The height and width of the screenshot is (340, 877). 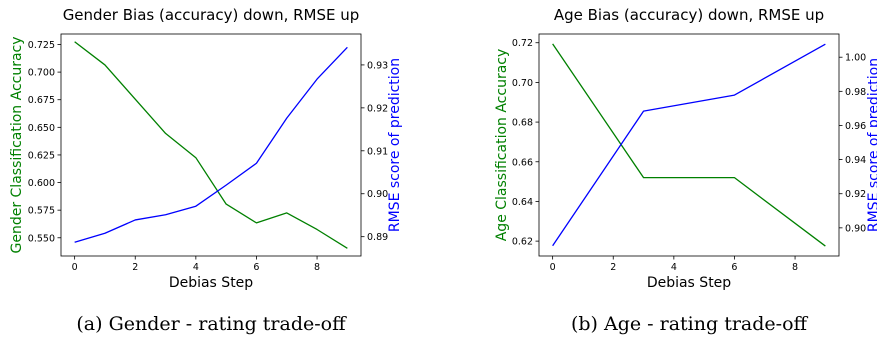 I want to click on left-tick-label: 0.64, so click(x=522, y=202).